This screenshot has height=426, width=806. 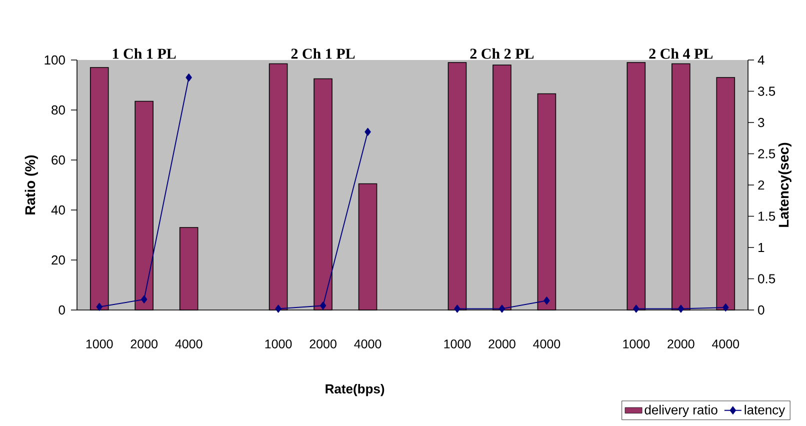 I want to click on y2-tick-label: 2, so click(x=761, y=185).